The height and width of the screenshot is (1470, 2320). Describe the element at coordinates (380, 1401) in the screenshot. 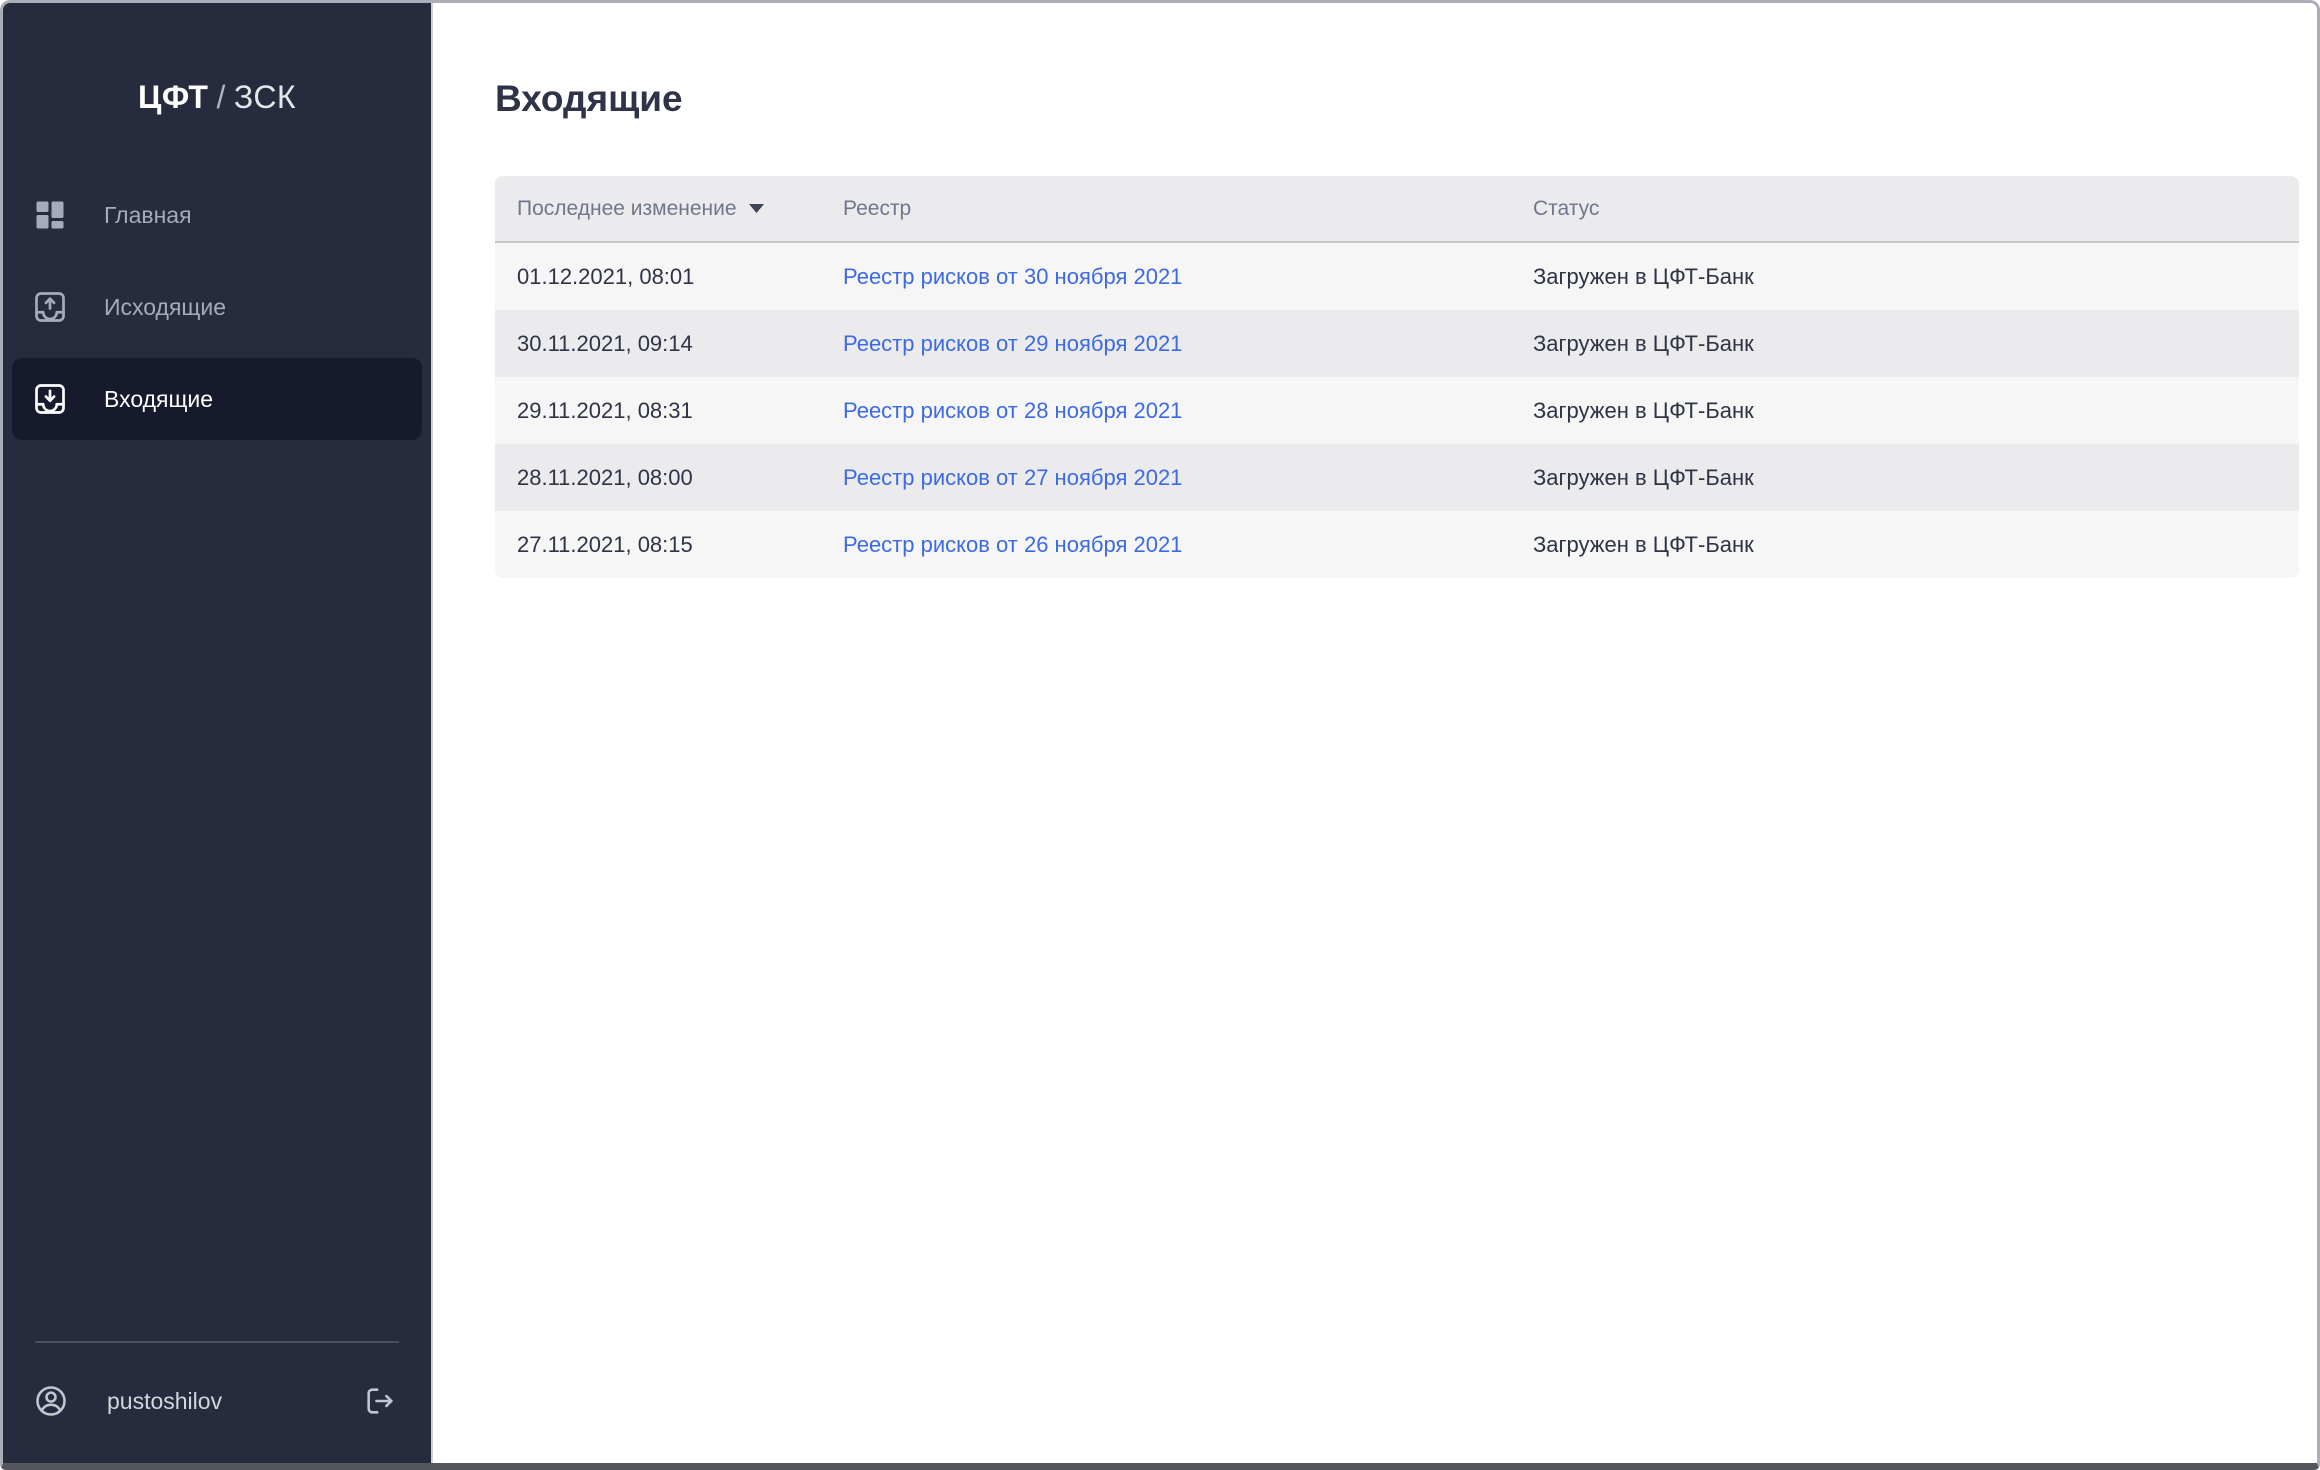

I see `logout-icon` at that location.